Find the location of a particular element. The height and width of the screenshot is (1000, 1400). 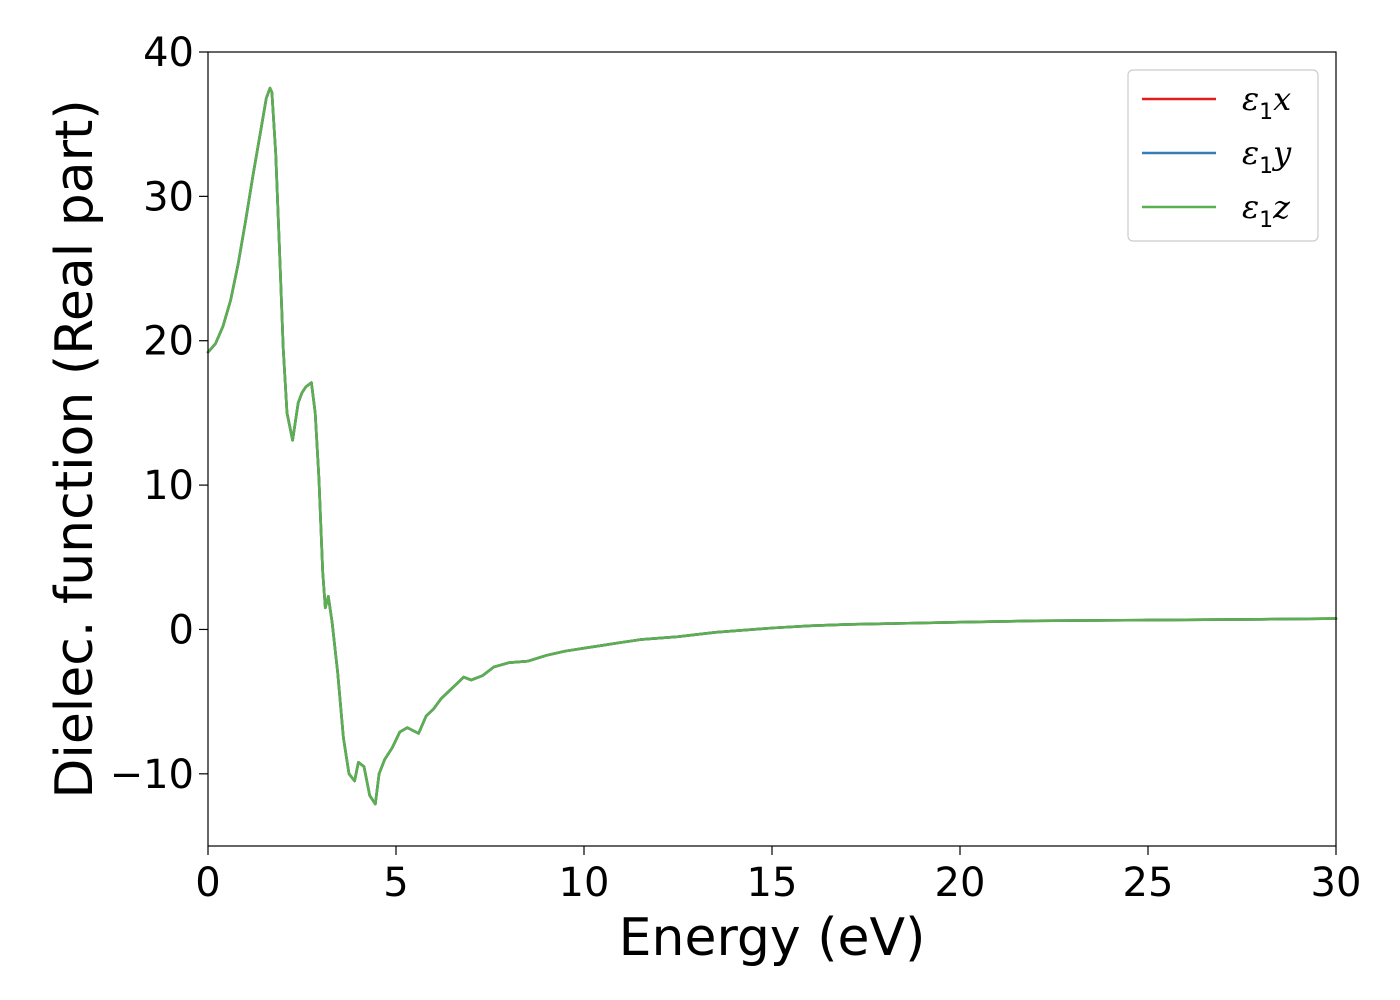

x-tick-label: 30 is located at coordinates (1336, 883).